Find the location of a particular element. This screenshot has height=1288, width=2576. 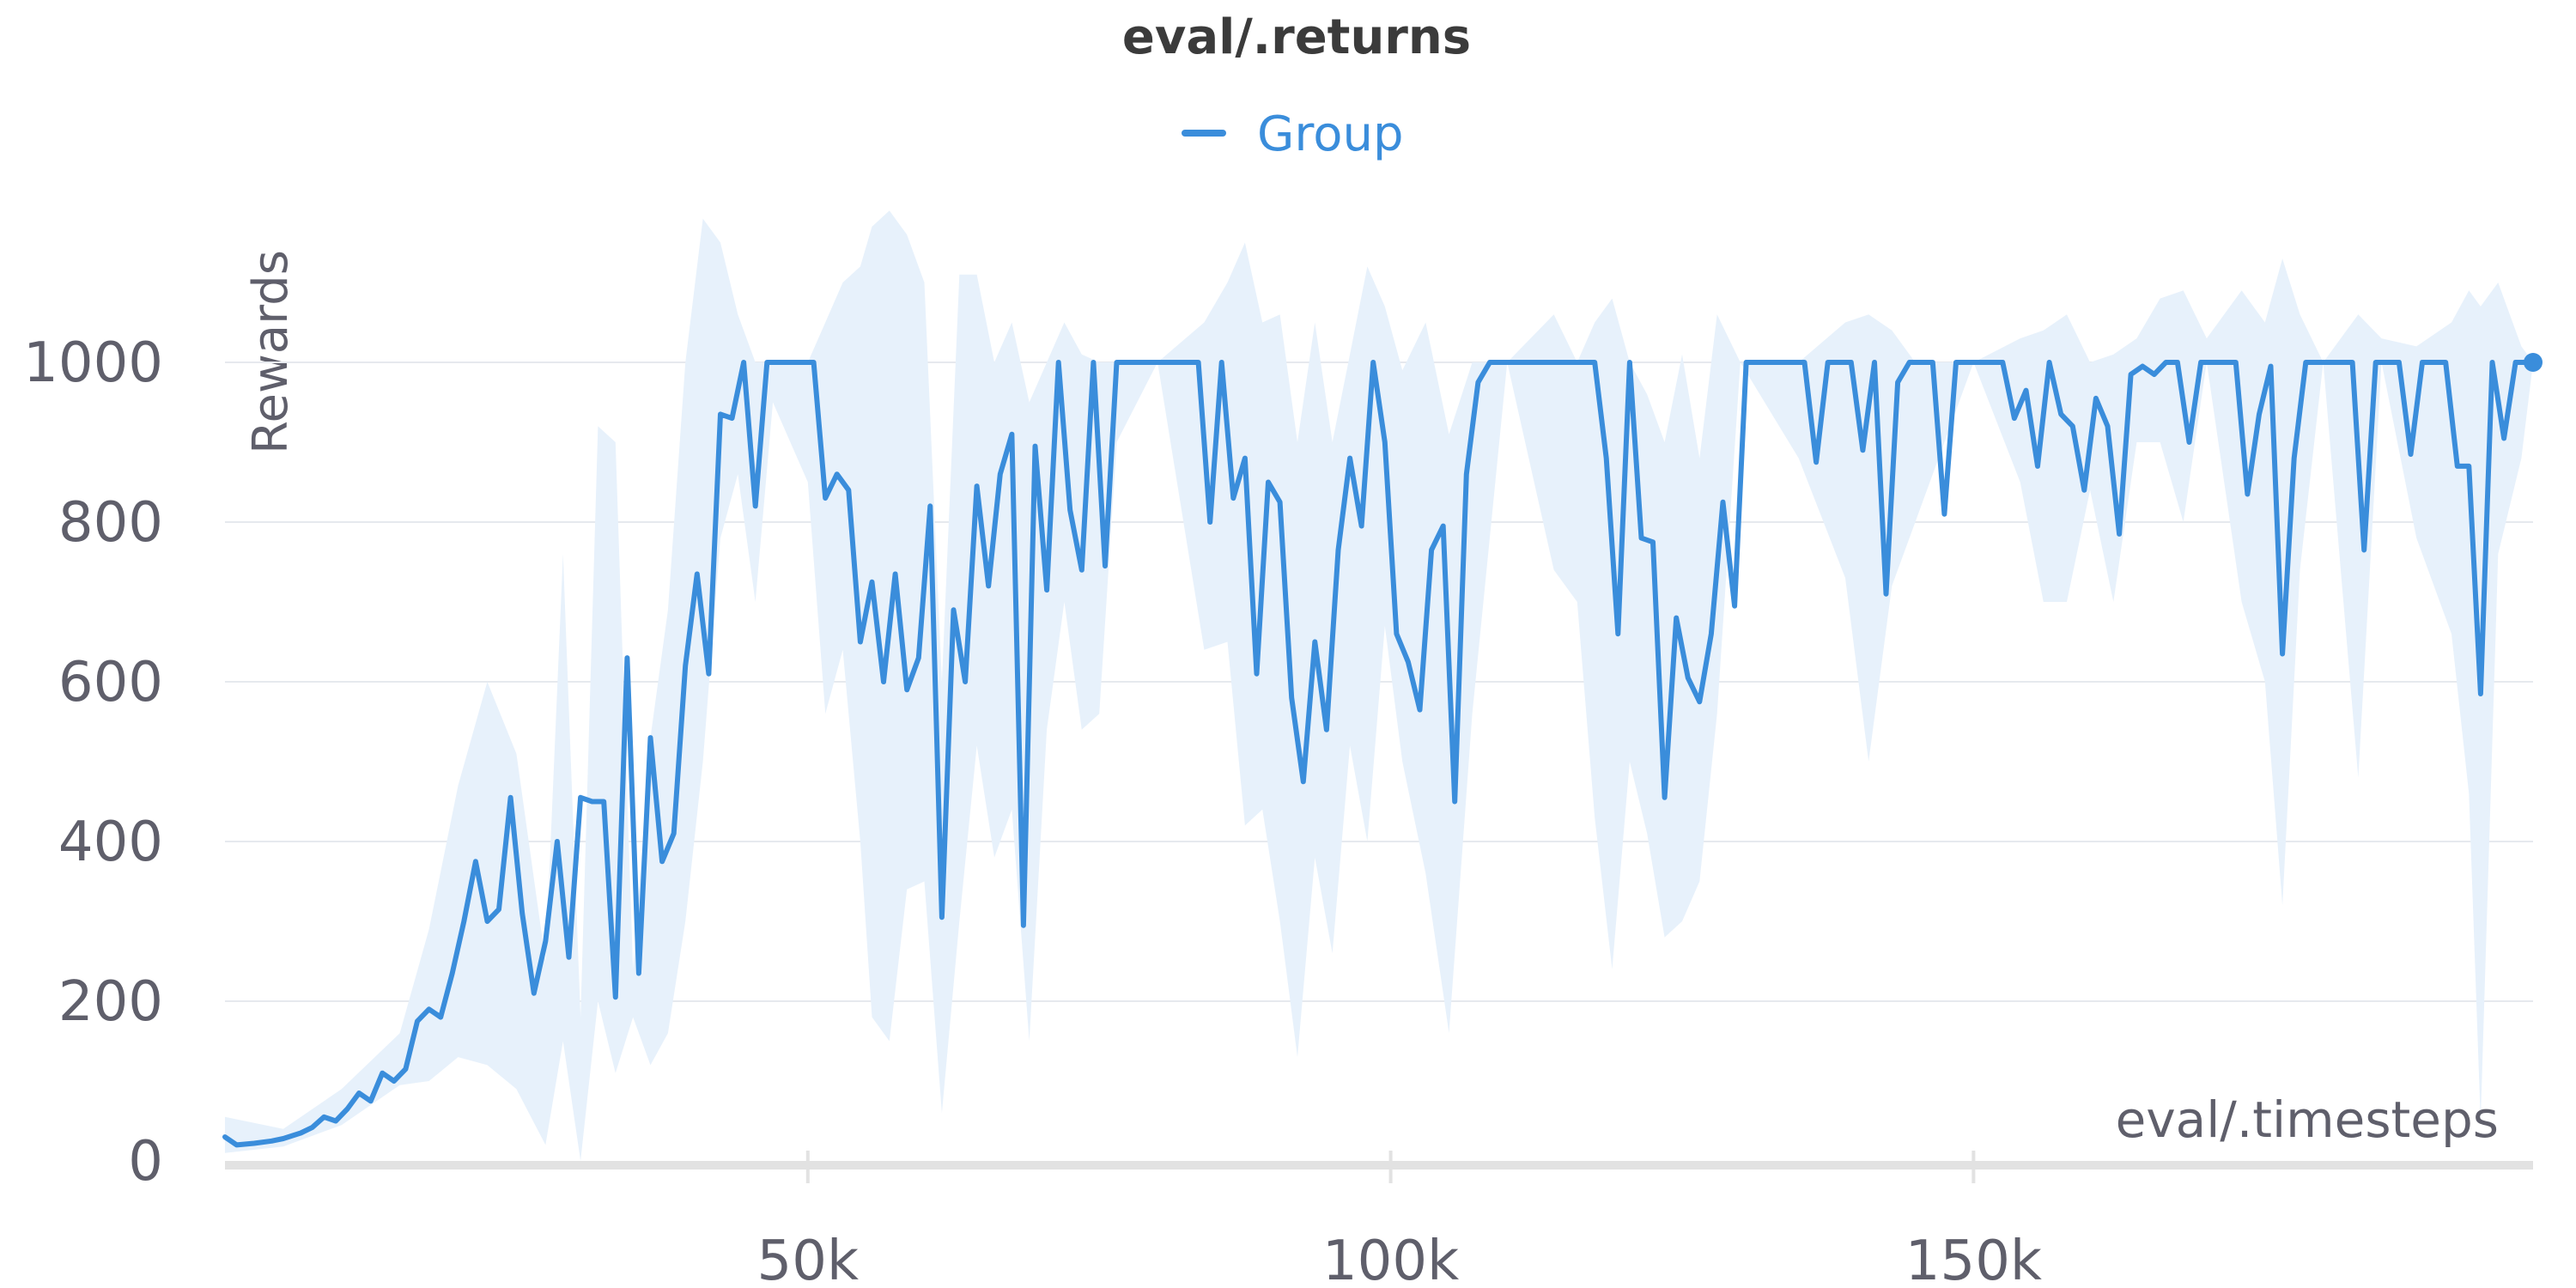

y-tick-label: 800 is located at coordinates (111, 523).